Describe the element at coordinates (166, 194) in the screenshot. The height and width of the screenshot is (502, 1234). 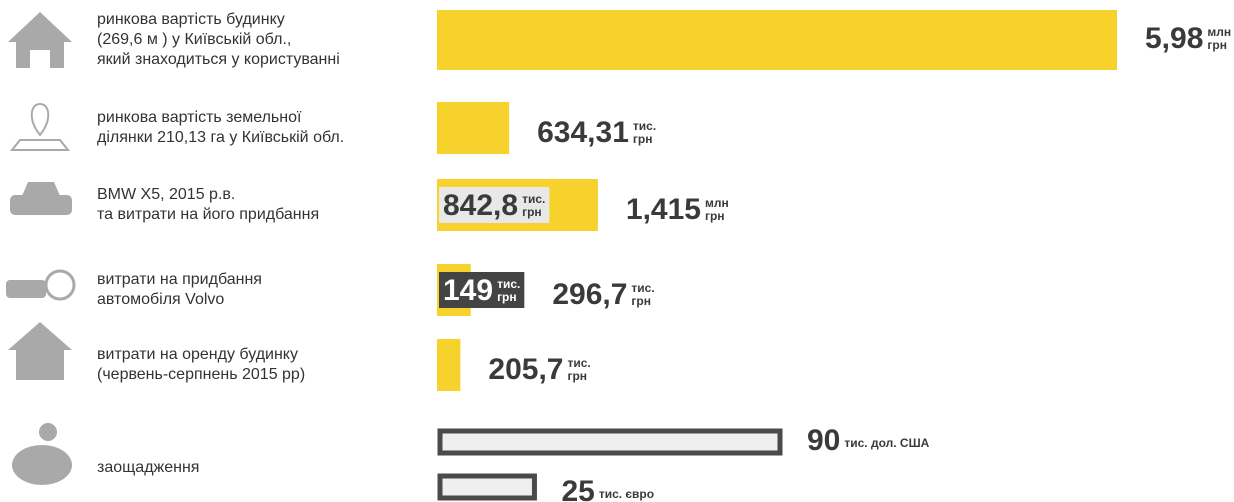
I see `row-label: BMW X5, 2015 р.в.` at that location.